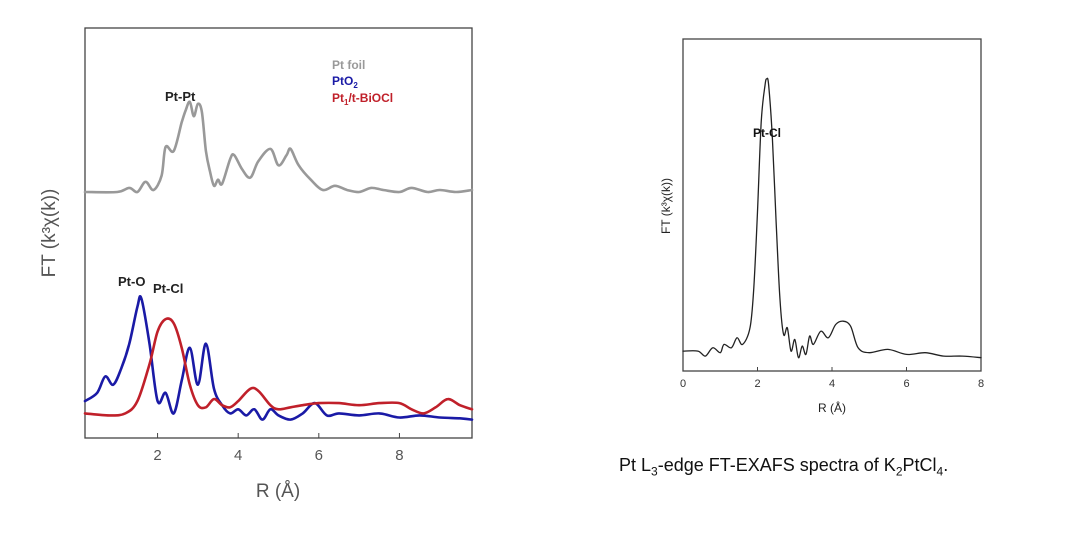  What do you see at coordinates (338, 98) in the screenshot?
I see `legend-label-pt1: Pt` at bounding box center [338, 98].